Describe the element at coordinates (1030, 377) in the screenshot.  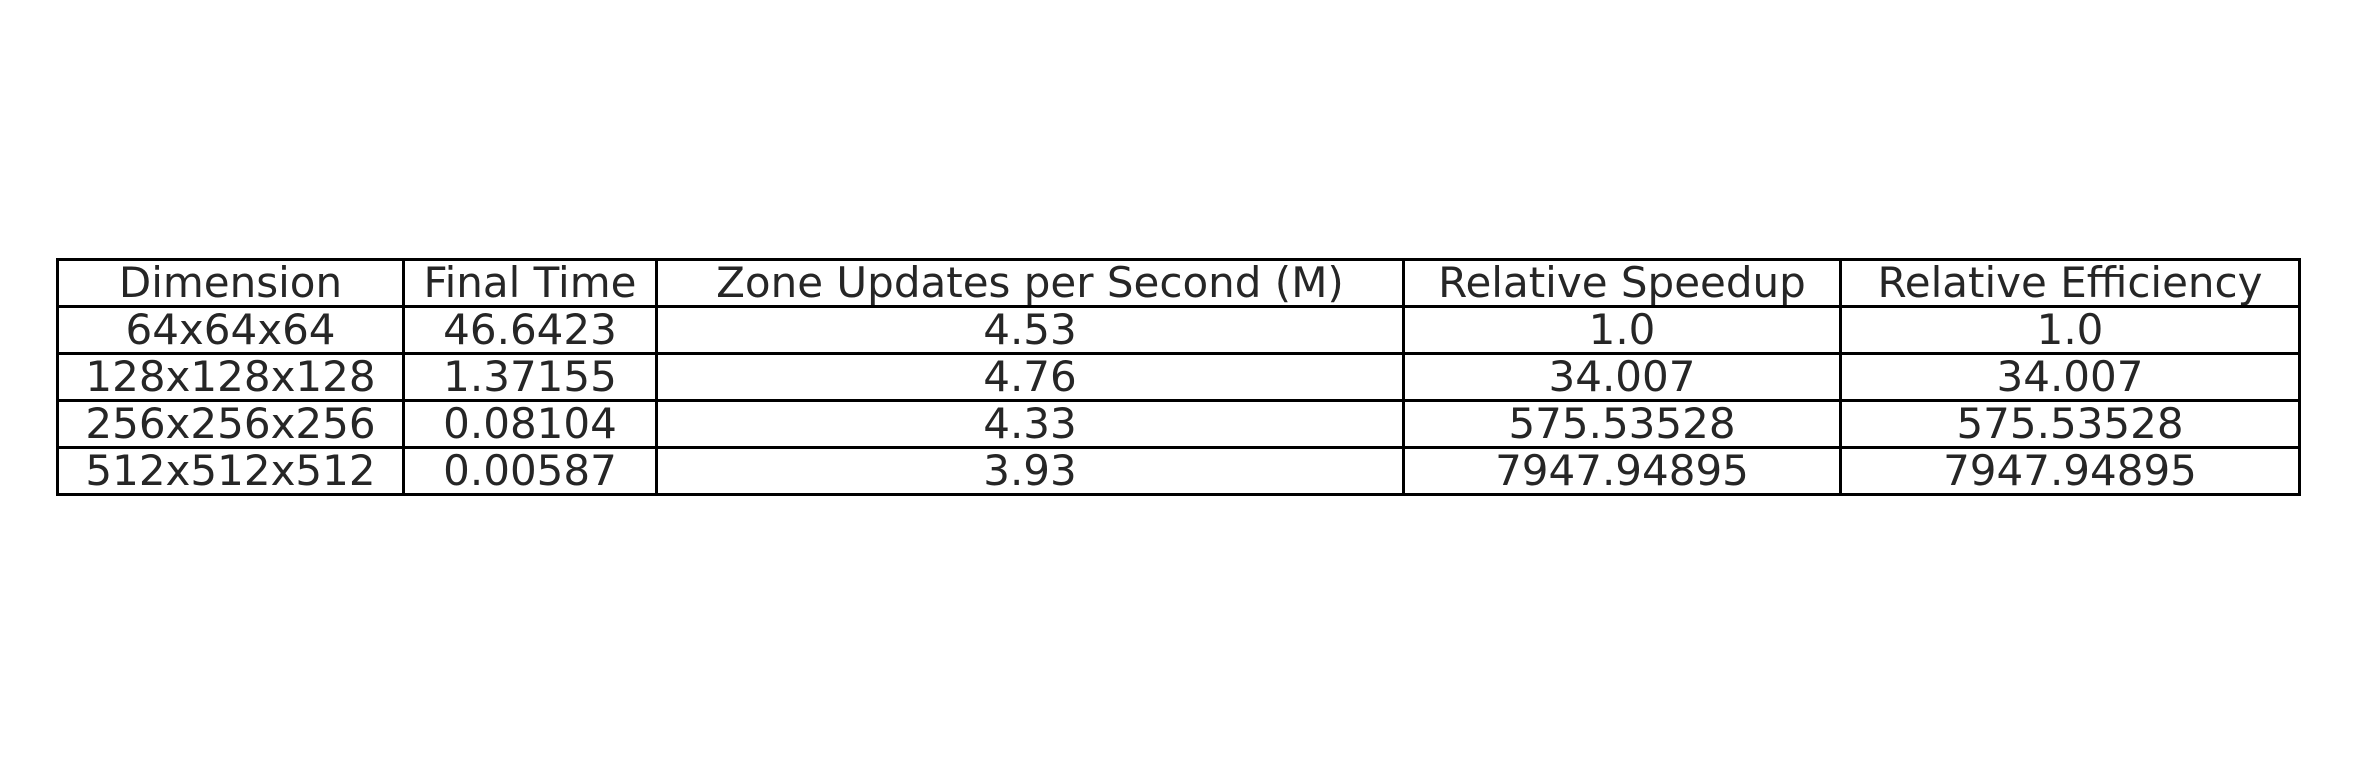
I see `cell-zone-updates: 4.76` at that location.